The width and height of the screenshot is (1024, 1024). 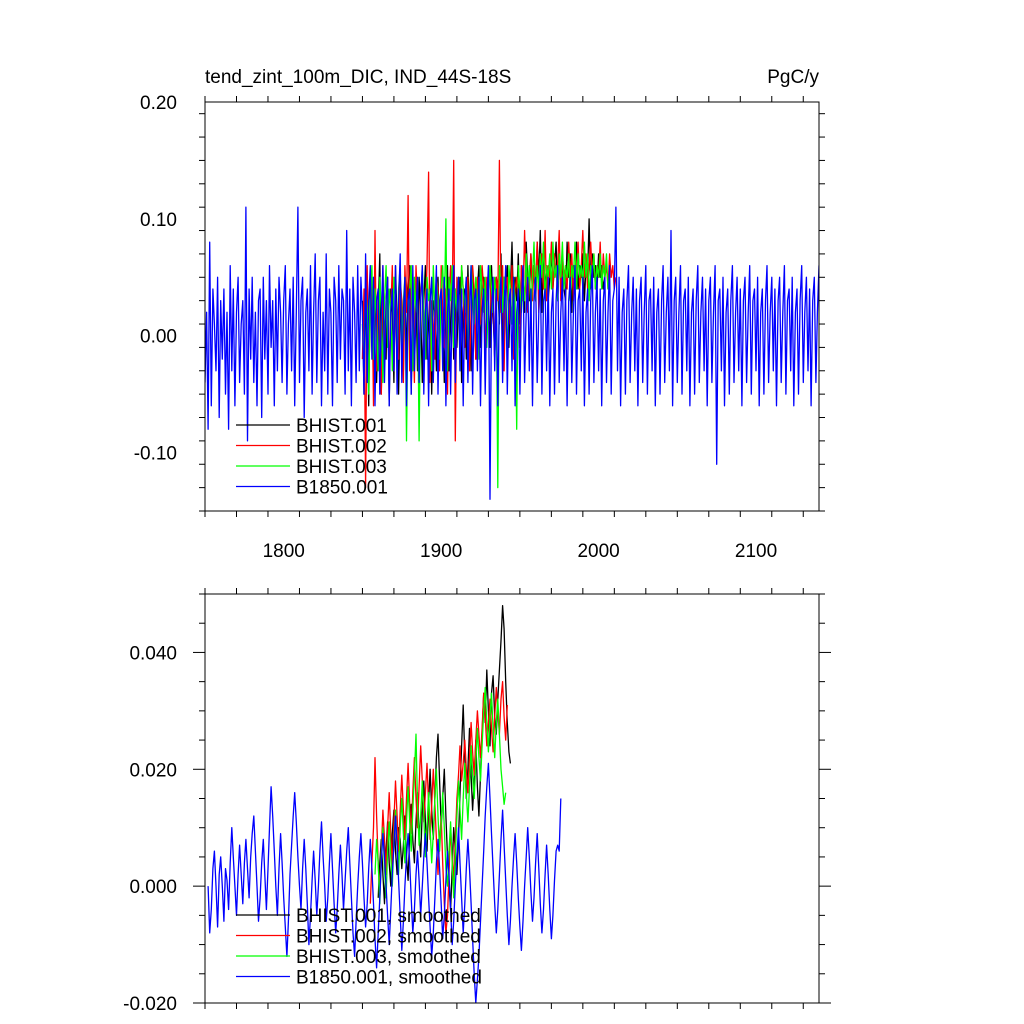 What do you see at coordinates (793, 77) in the screenshot?
I see `units-label: PgC/y` at bounding box center [793, 77].